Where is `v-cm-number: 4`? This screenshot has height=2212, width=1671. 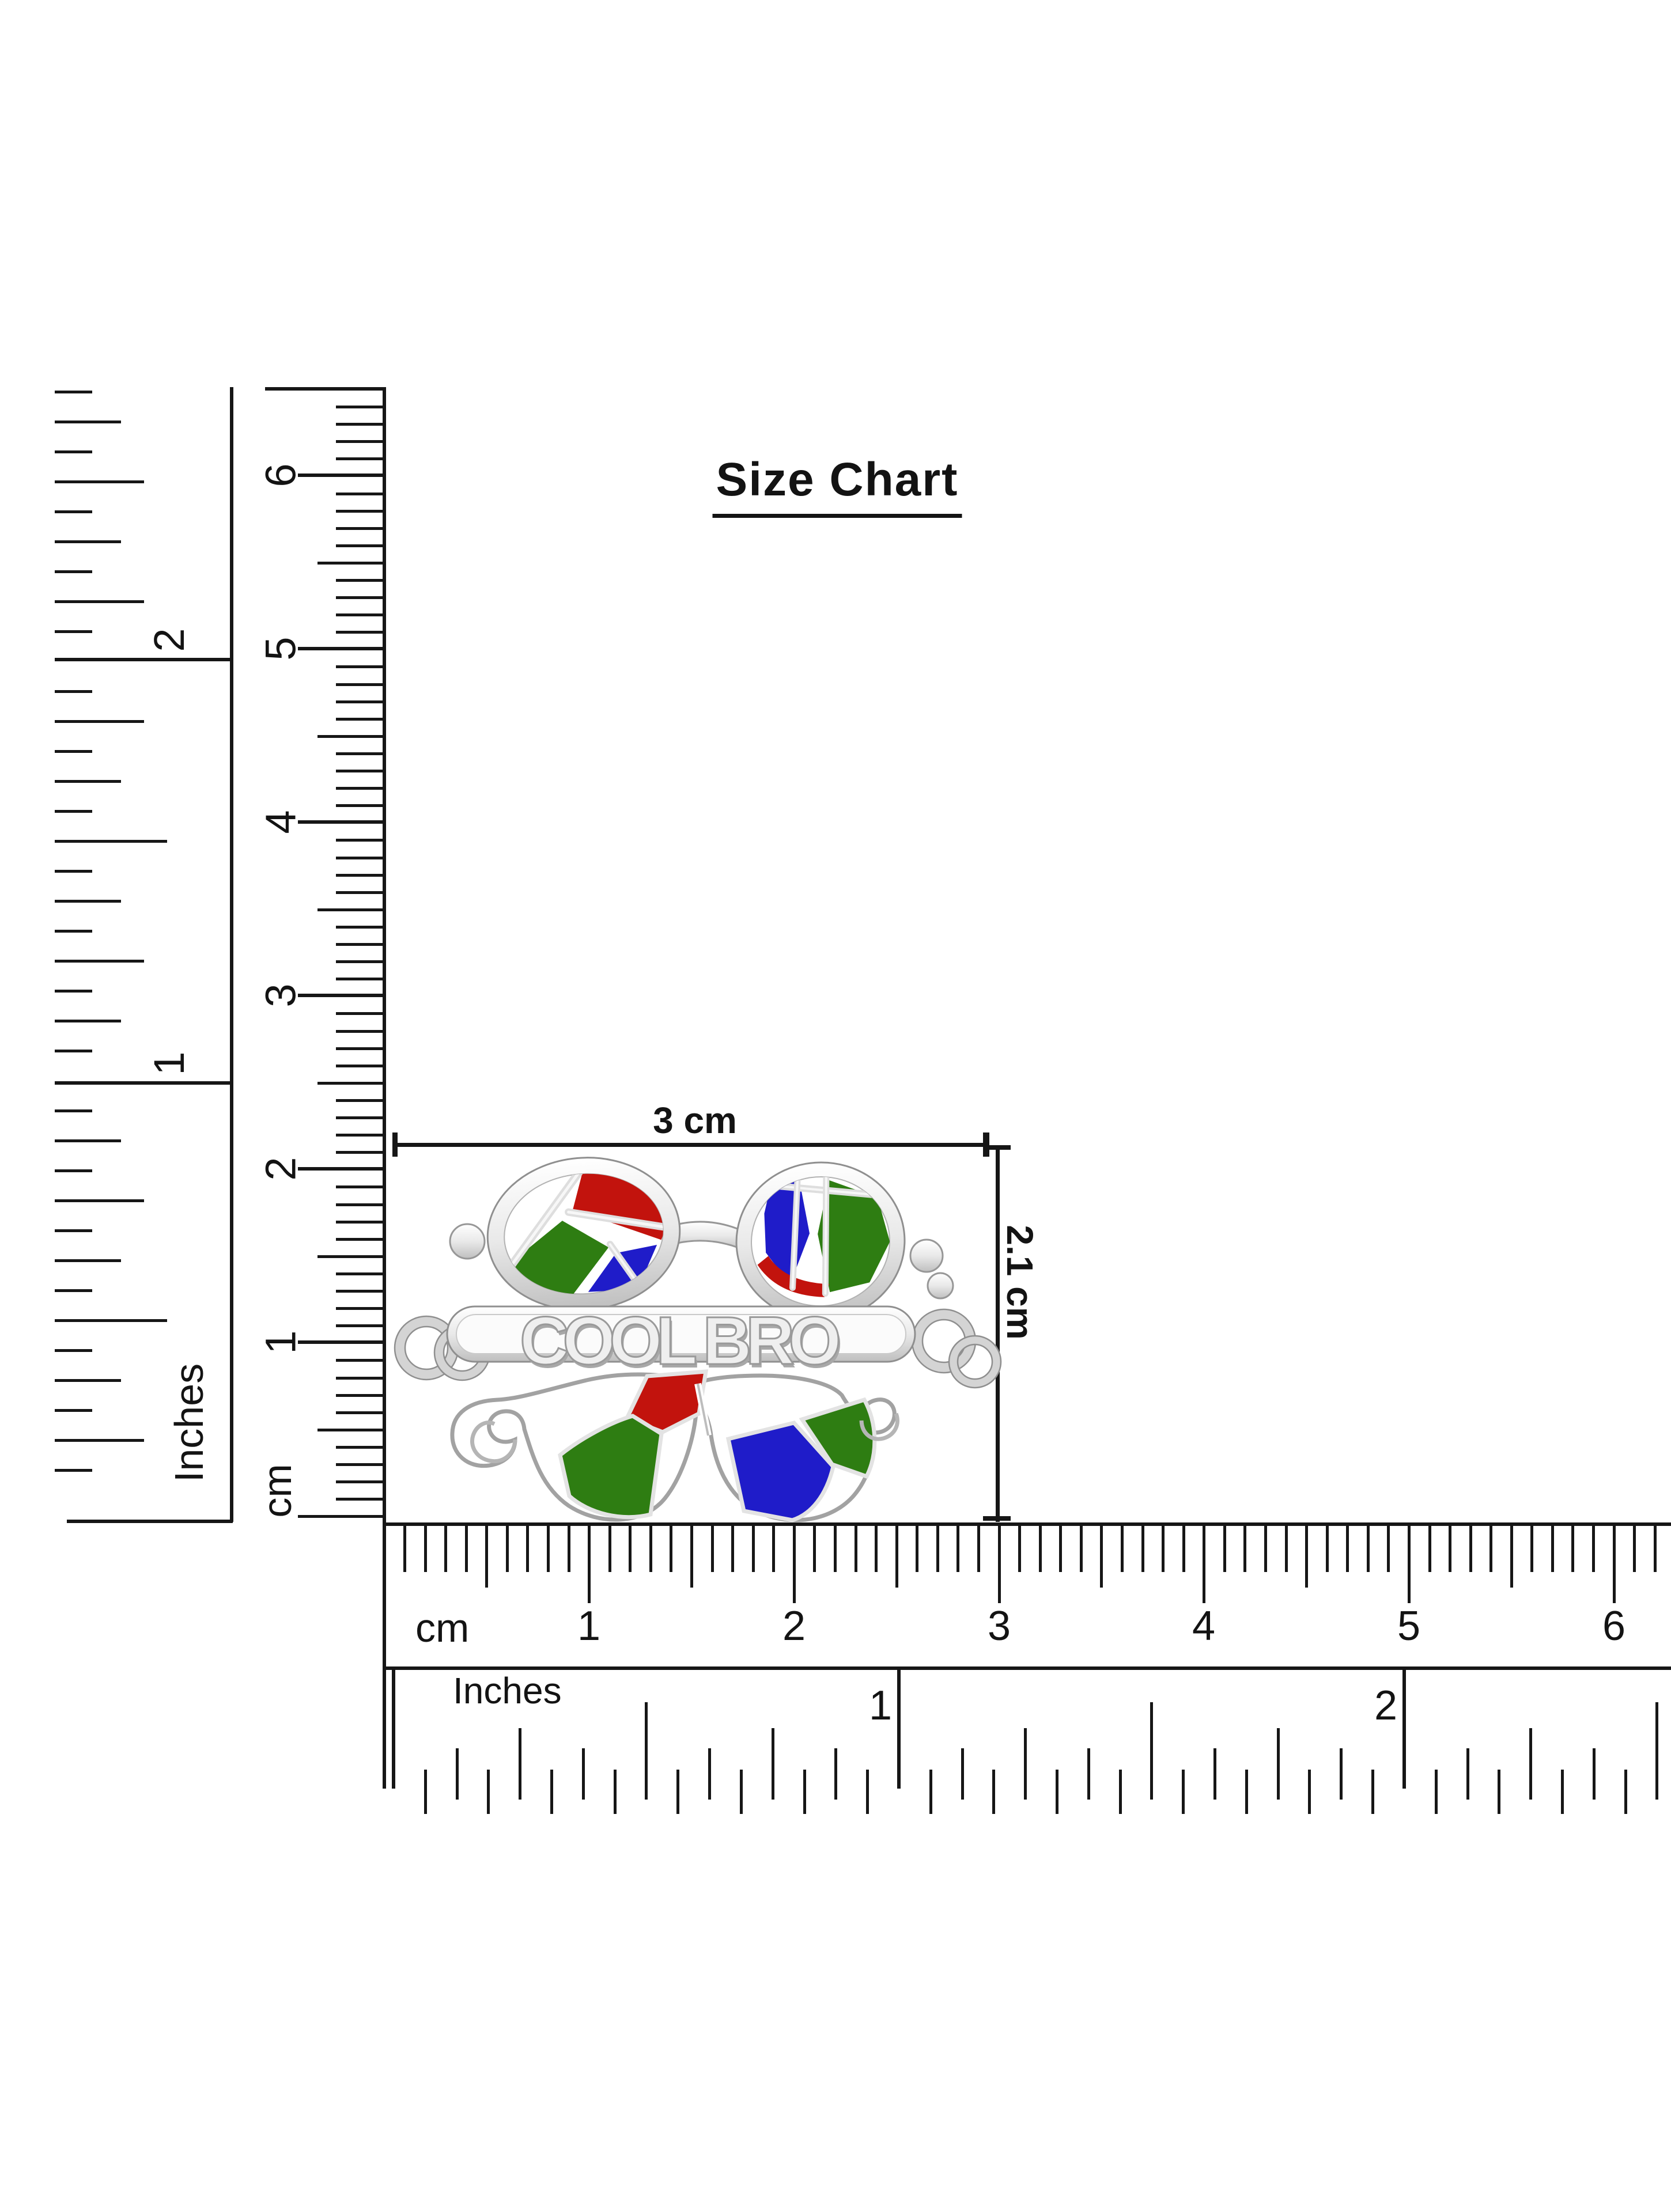 v-cm-number: 4 is located at coordinates (281, 822).